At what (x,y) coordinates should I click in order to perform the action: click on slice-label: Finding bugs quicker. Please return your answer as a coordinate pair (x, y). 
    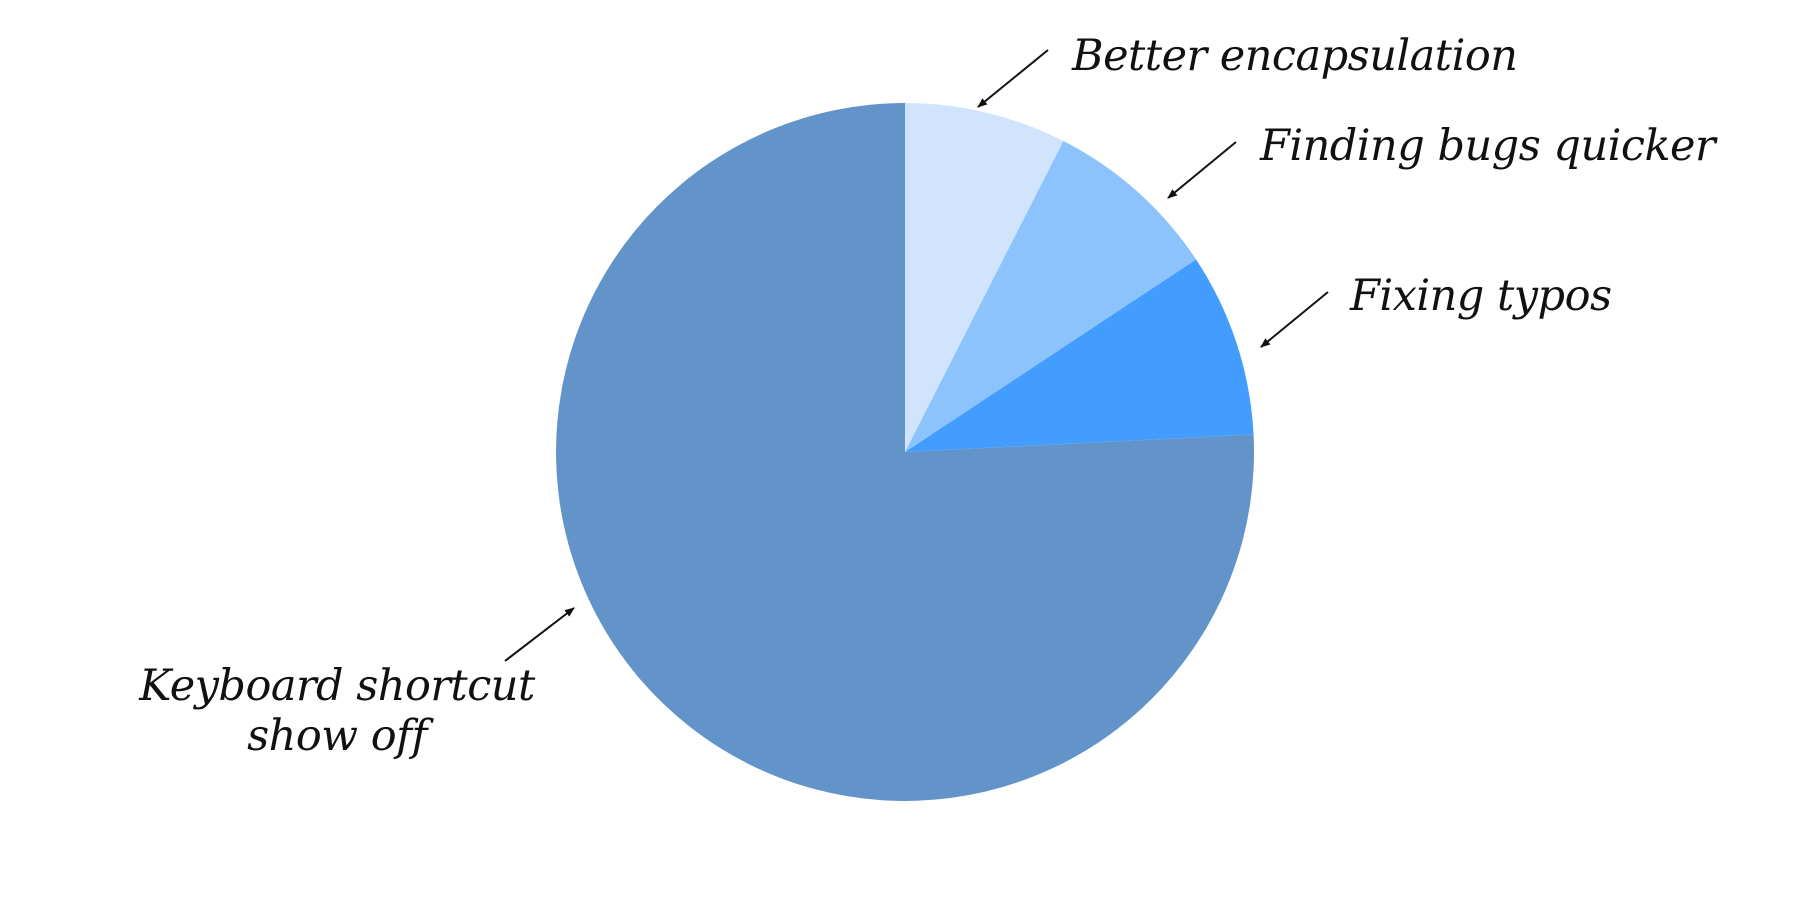
    Looking at the image, I should click on (1488, 146).